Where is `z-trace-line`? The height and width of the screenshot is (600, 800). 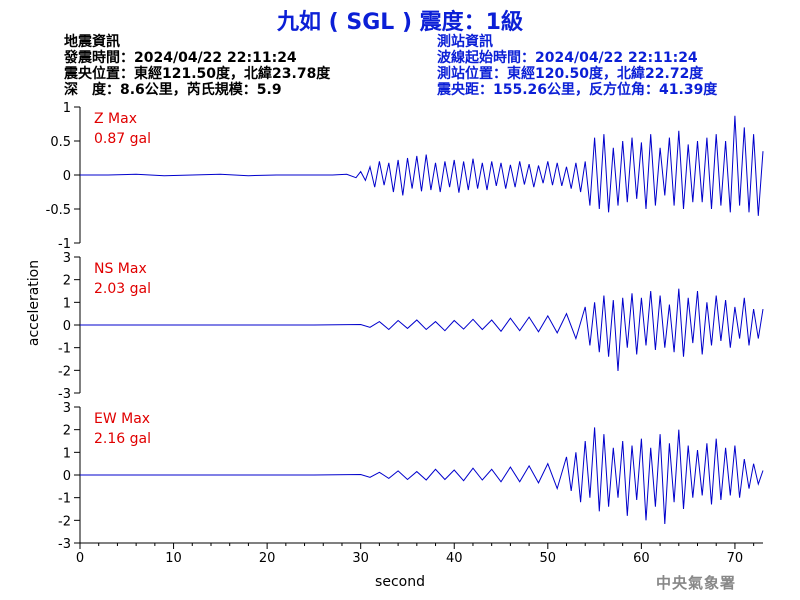
z-trace-line is located at coordinates (422, 165).